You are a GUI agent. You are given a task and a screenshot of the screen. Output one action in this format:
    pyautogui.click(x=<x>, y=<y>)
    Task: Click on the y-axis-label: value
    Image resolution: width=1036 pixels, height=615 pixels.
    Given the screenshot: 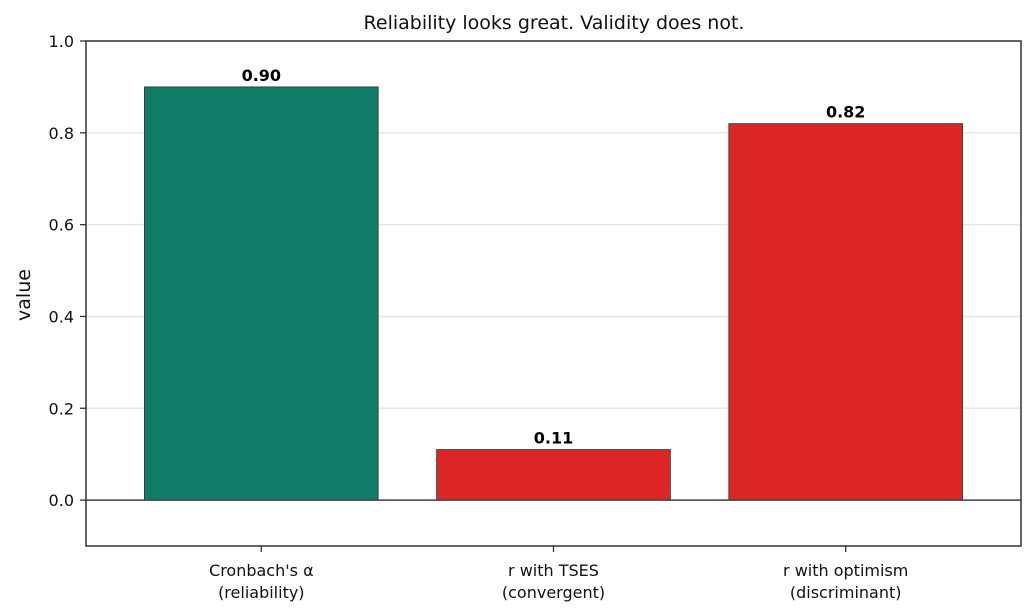 What is the action you would take?
    pyautogui.click(x=24, y=295)
    